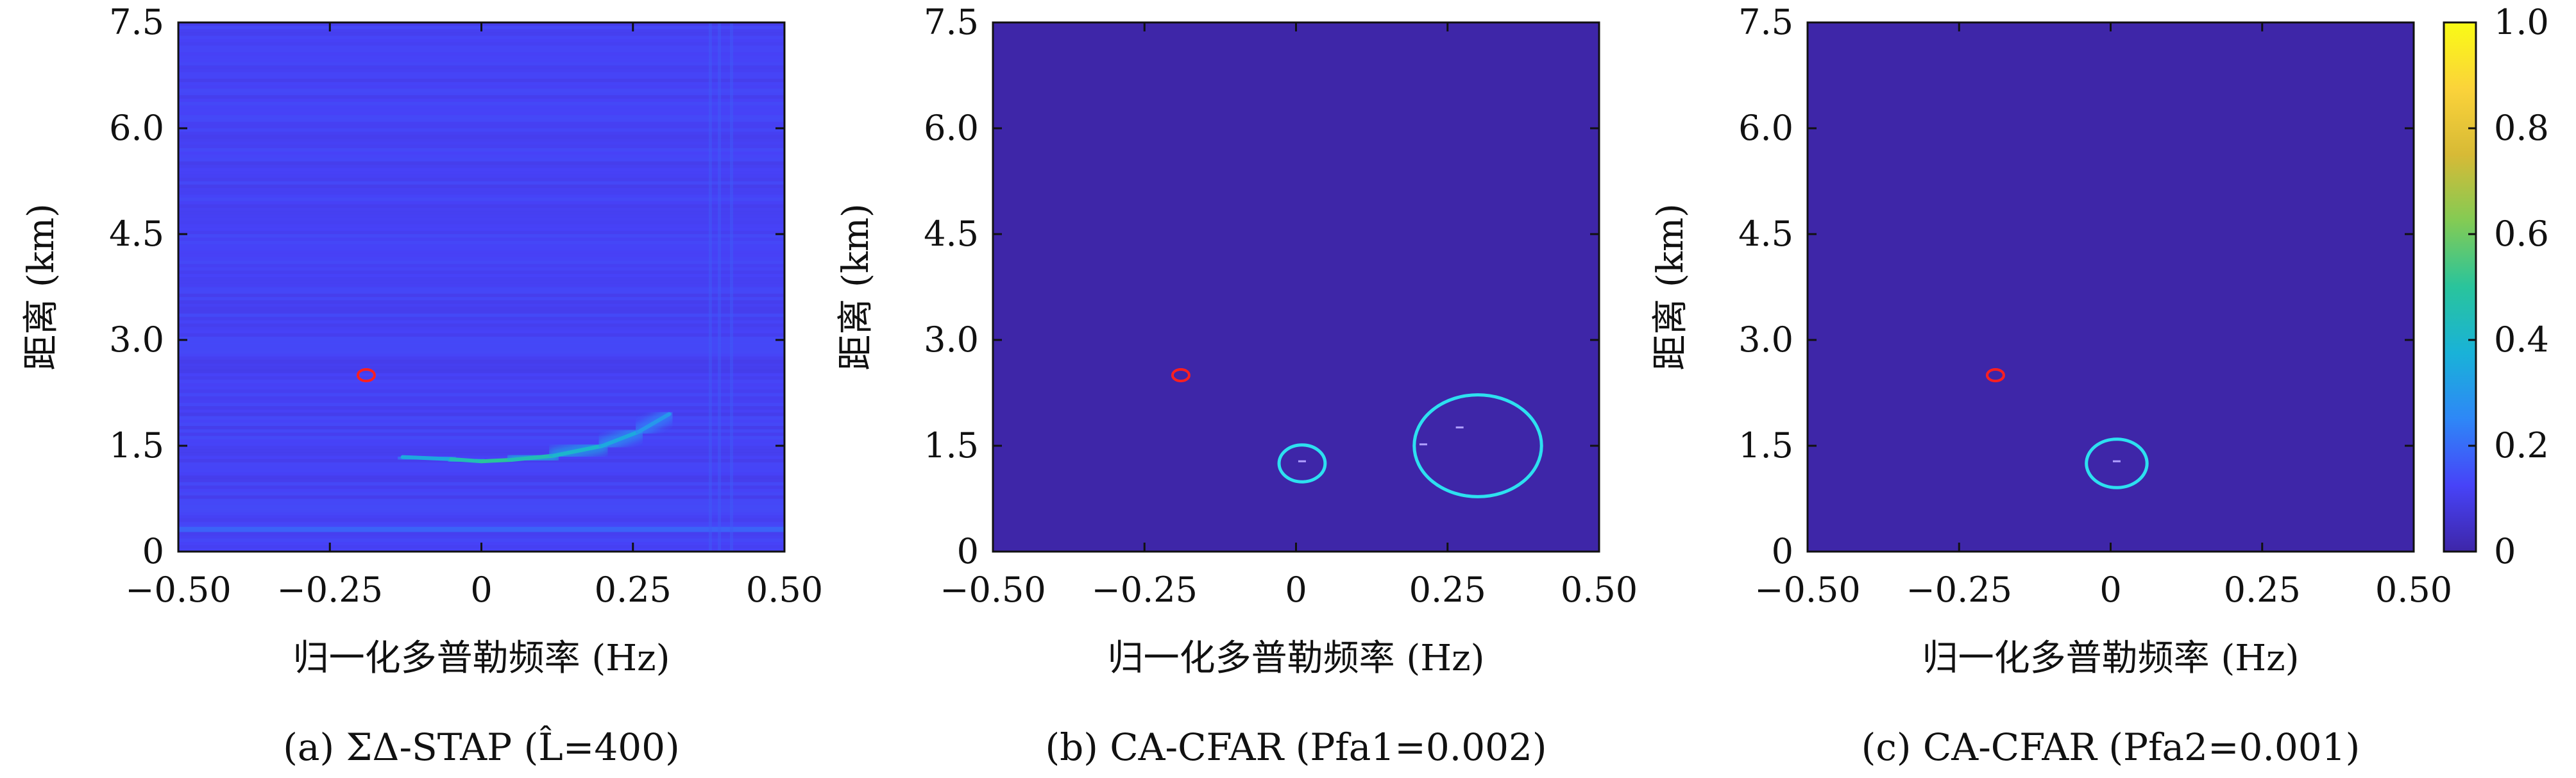 This screenshot has width=2576, height=778. What do you see at coordinates (2117, 463) in the screenshot?
I see `detection-circle` at bounding box center [2117, 463].